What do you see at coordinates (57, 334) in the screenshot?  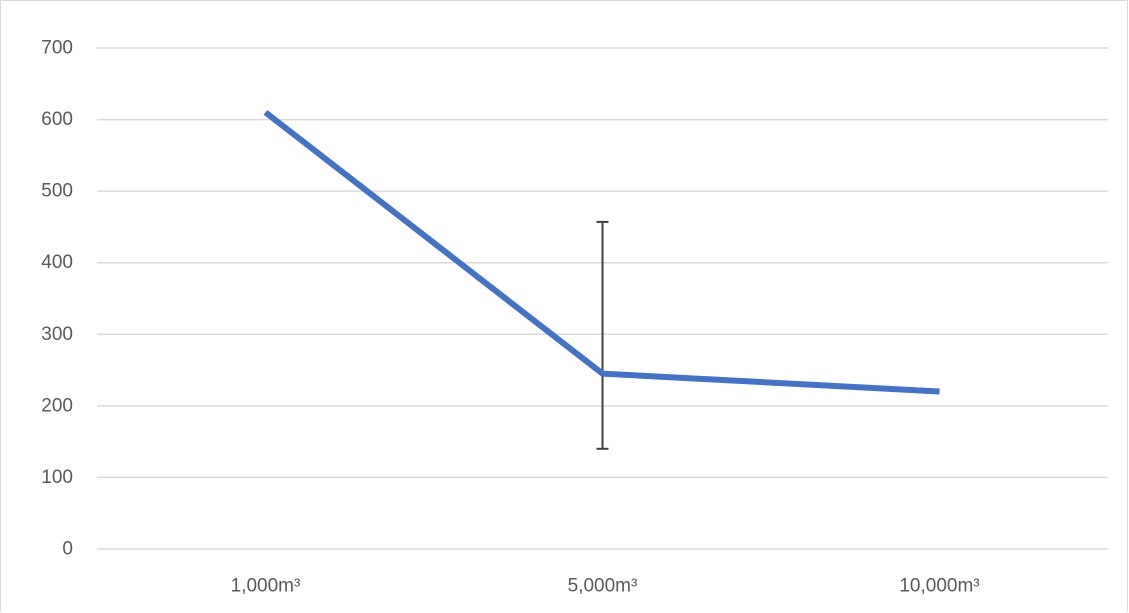 I see `y-tick-label: 300` at bounding box center [57, 334].